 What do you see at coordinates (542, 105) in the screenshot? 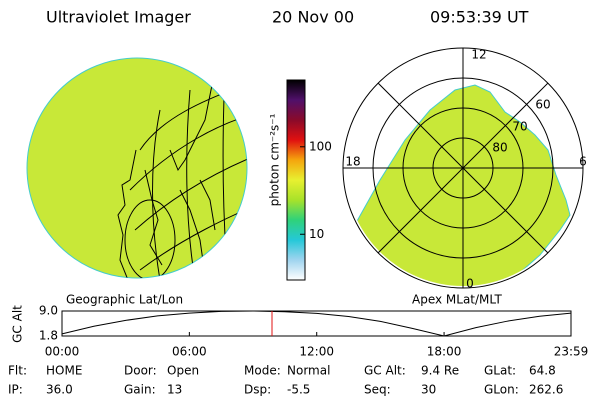
I see `mlat-label: 60` at bounding box center [542, 105].